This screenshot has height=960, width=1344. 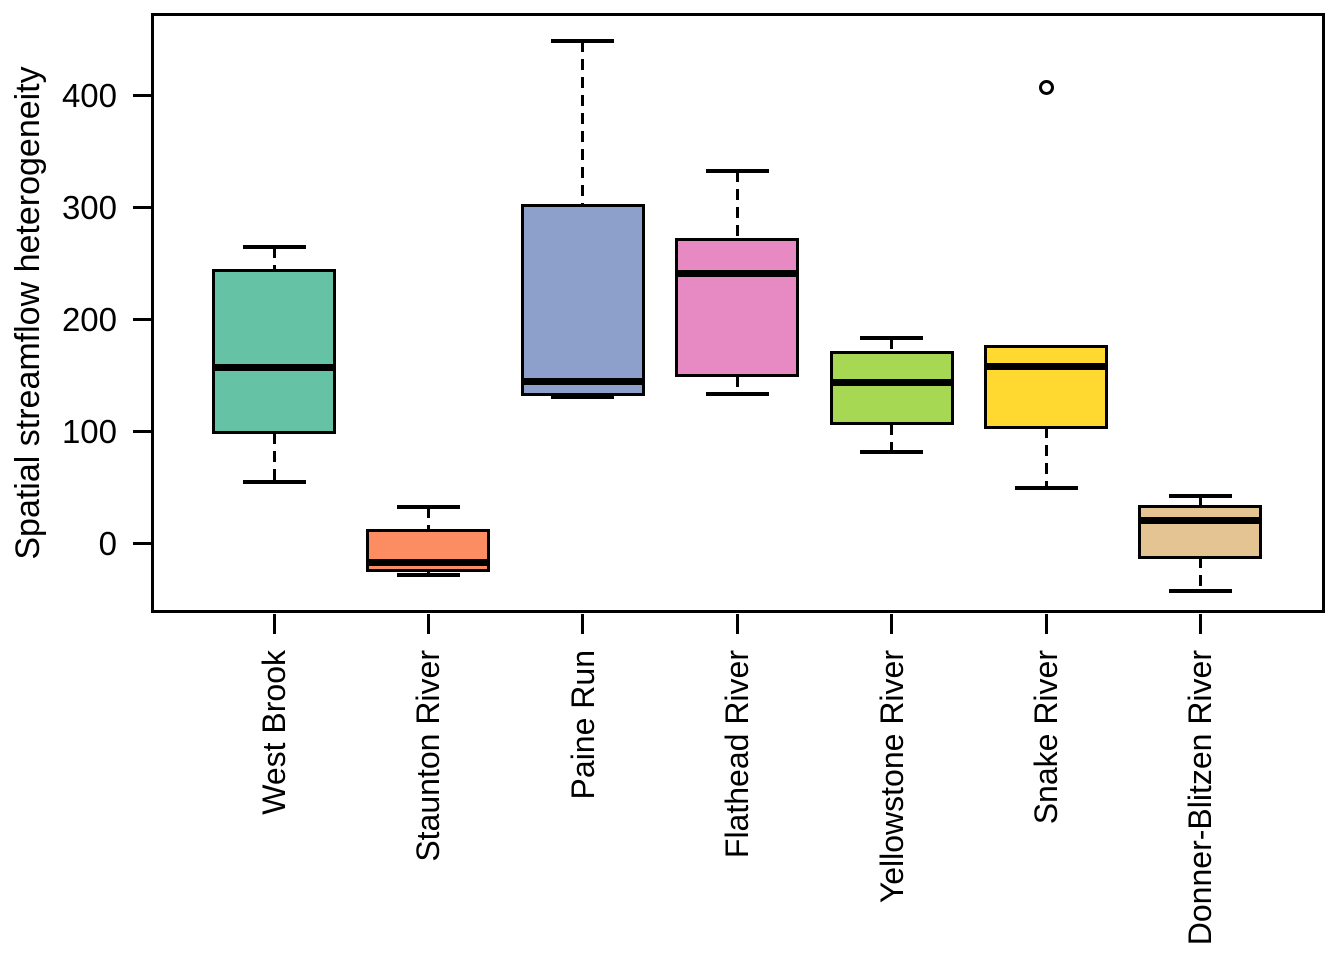 What do you see at coordinates (1200, 798) in the screenshot?
I see `x-category-label: Donner-Blitzen River` at bounding box center [1200, 798].